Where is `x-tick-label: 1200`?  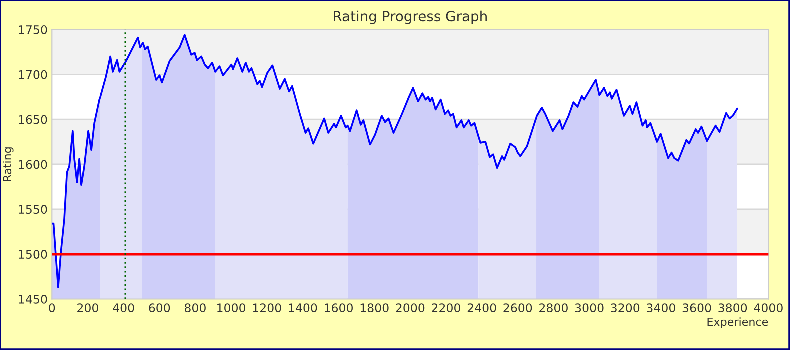
x-tick-label: 1200 is located at coordinates (267, 308).